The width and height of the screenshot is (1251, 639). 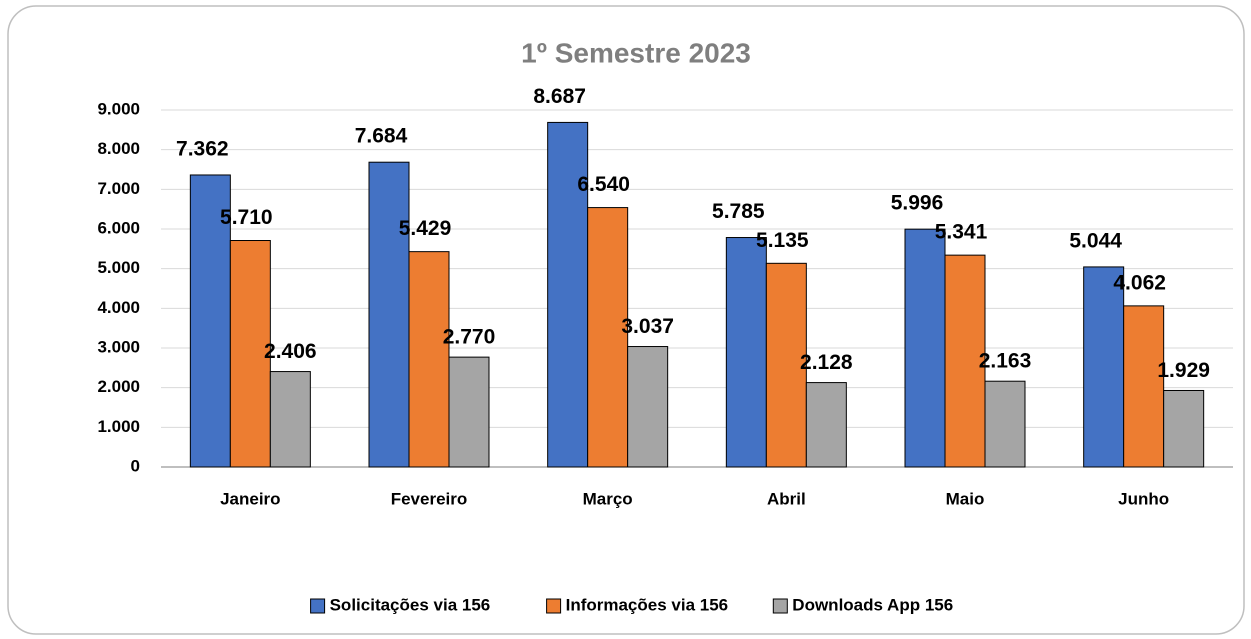 What do you see at coordinates (872, 604) in the screenshot?
I see `legend-label: Downloads App 156` at bounding box center [872, 604].